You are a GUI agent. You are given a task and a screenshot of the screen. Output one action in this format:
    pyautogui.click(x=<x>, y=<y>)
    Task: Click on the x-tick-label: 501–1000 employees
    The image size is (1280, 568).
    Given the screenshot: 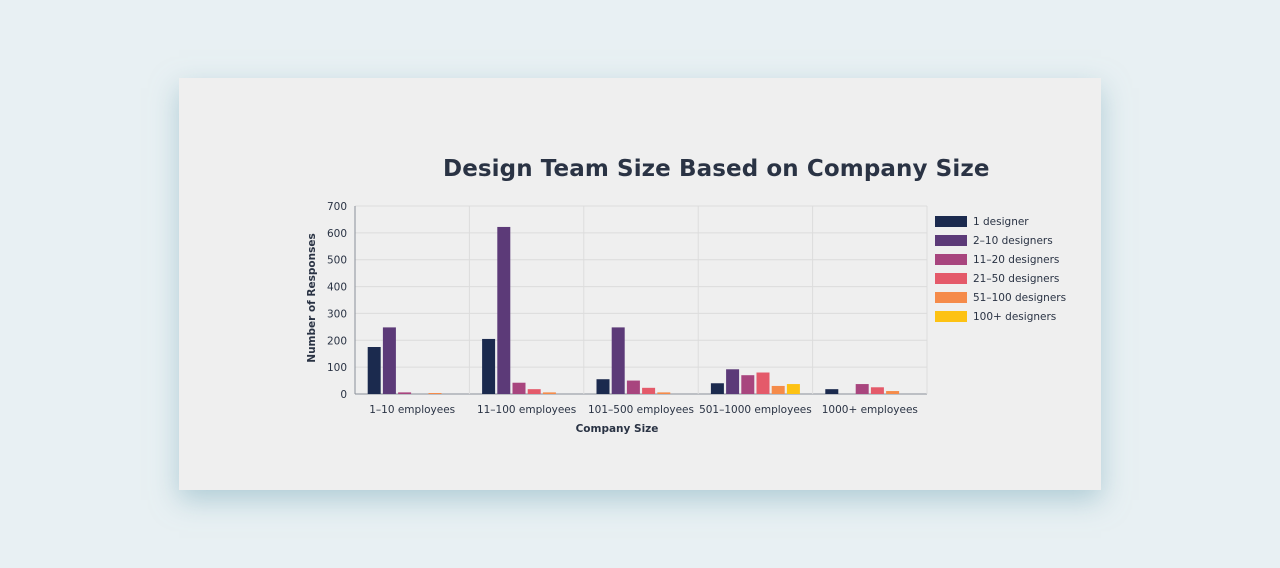 What is the action you would take?
    pyautogui.click(x=755, y=410)
    